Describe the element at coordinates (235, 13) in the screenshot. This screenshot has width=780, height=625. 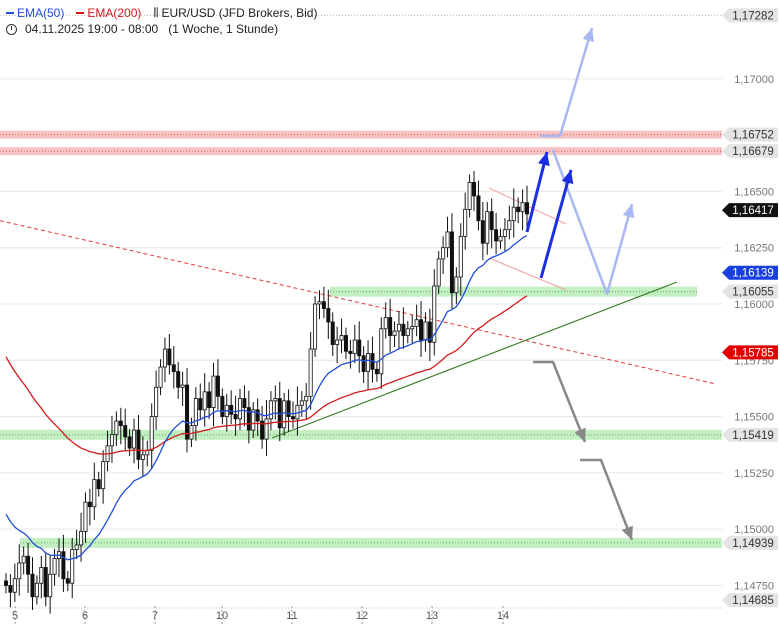
I see `legend-instrument: ⫼ EUR/USD (JFD Brokers, Bid)` at that location.